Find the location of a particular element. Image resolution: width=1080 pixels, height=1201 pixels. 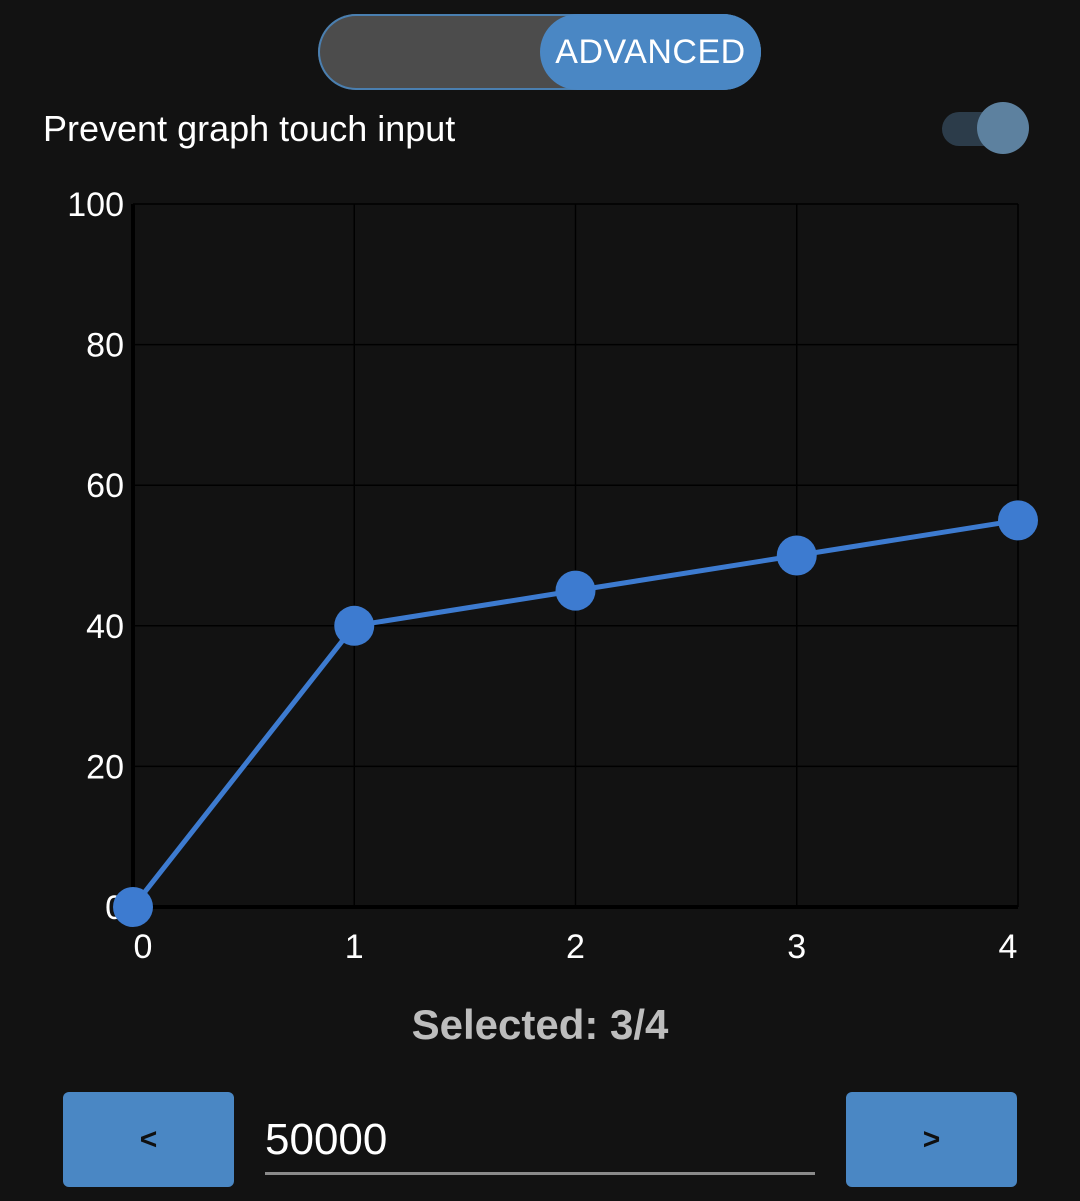

prevent-touch-switch is located at coordinates (987, 128).